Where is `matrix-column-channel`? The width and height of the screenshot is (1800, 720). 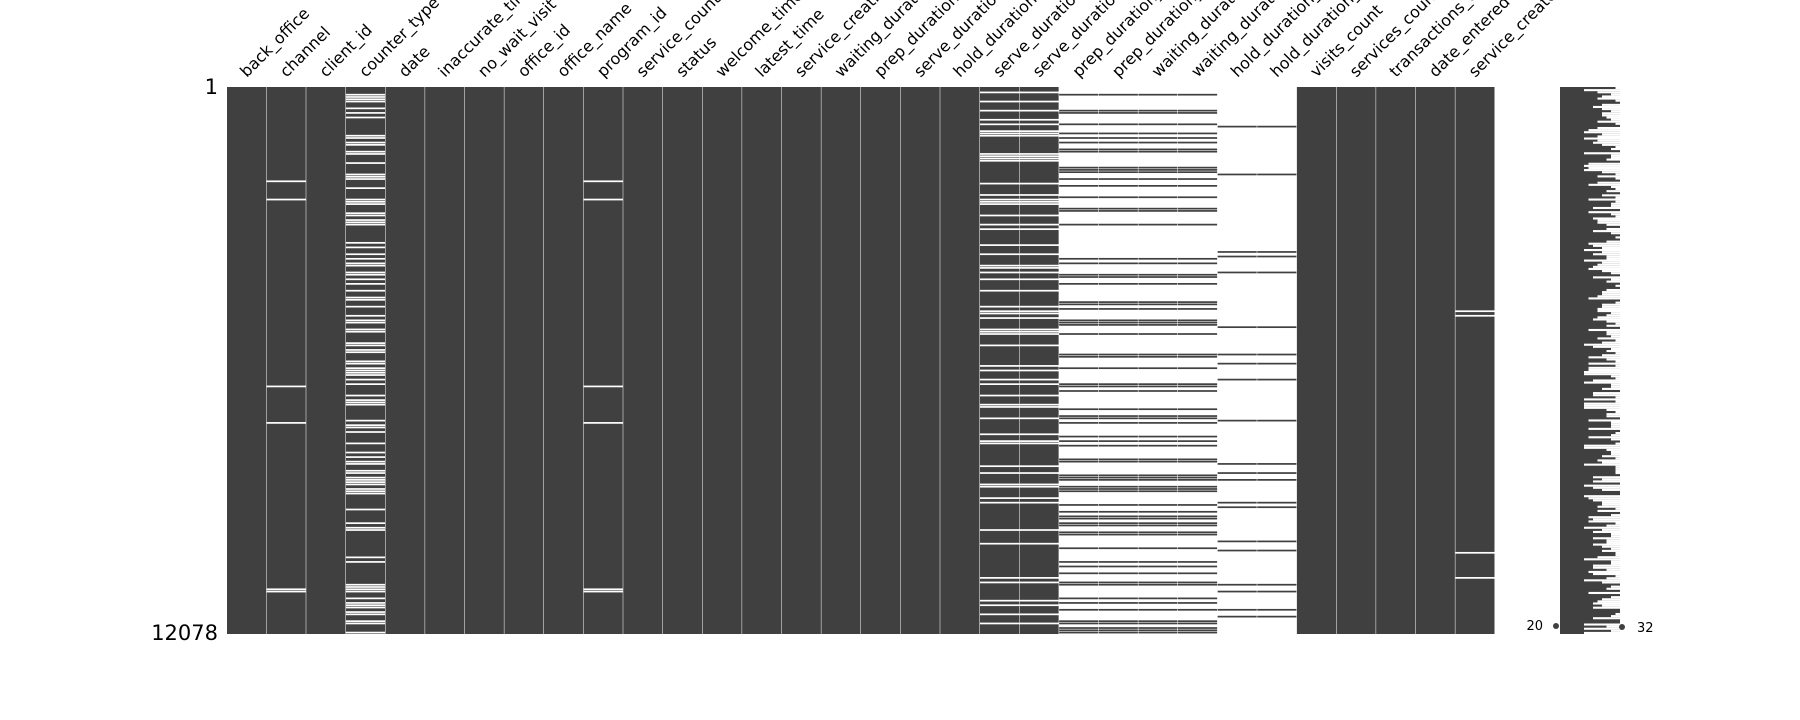 matrix-column-channel is located at coordinates (286, 360).